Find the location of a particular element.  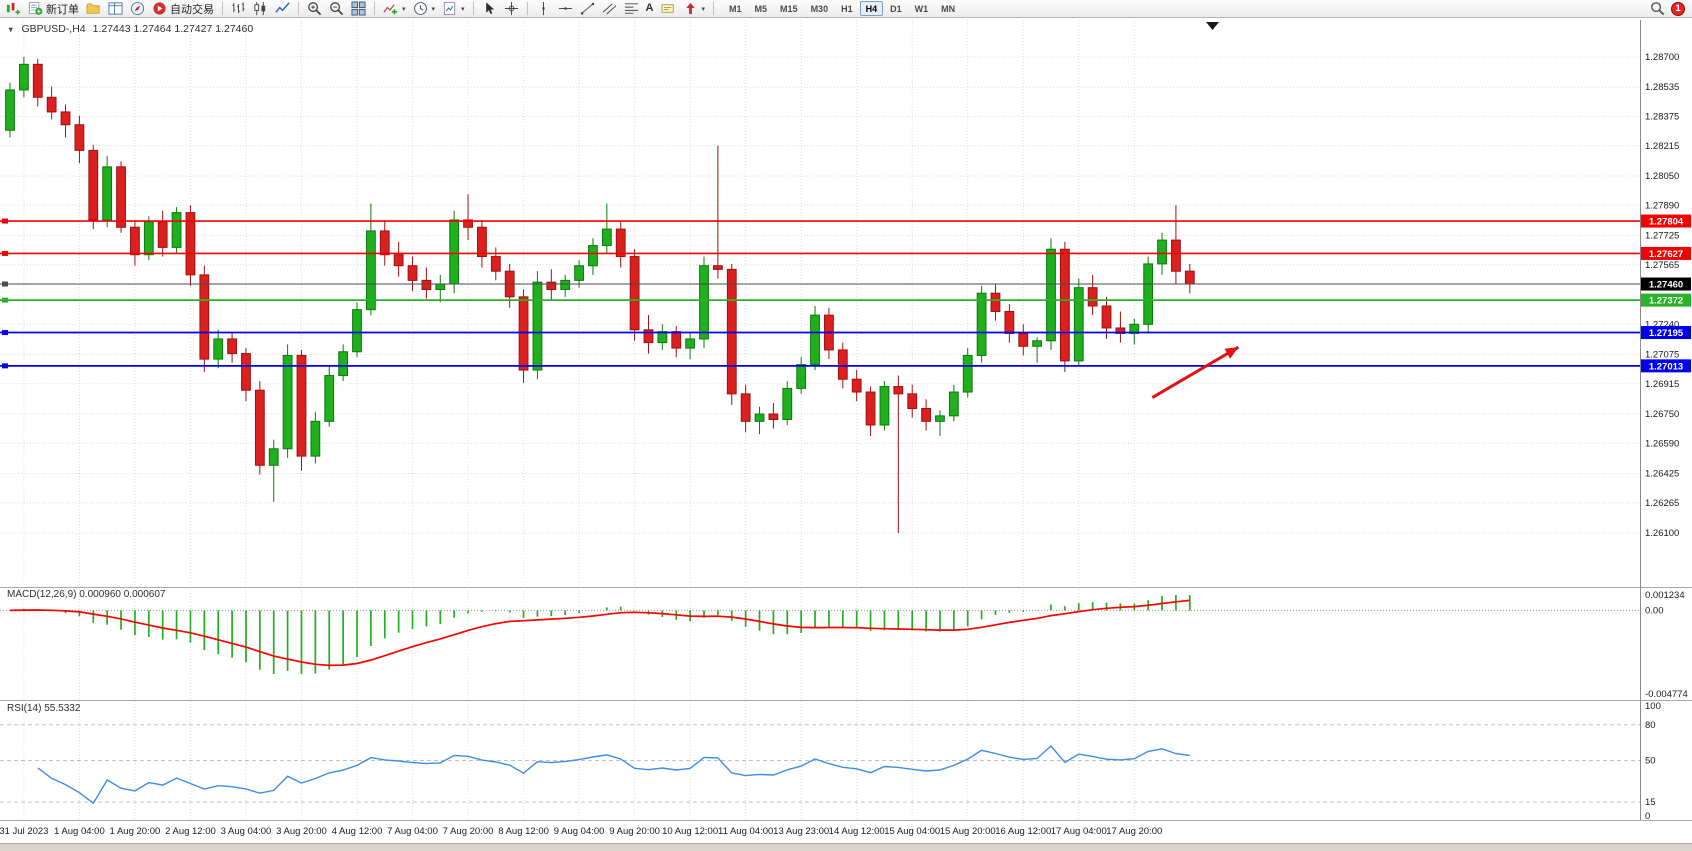

arrows-button: ▾ is located at coordinates (694, 8).